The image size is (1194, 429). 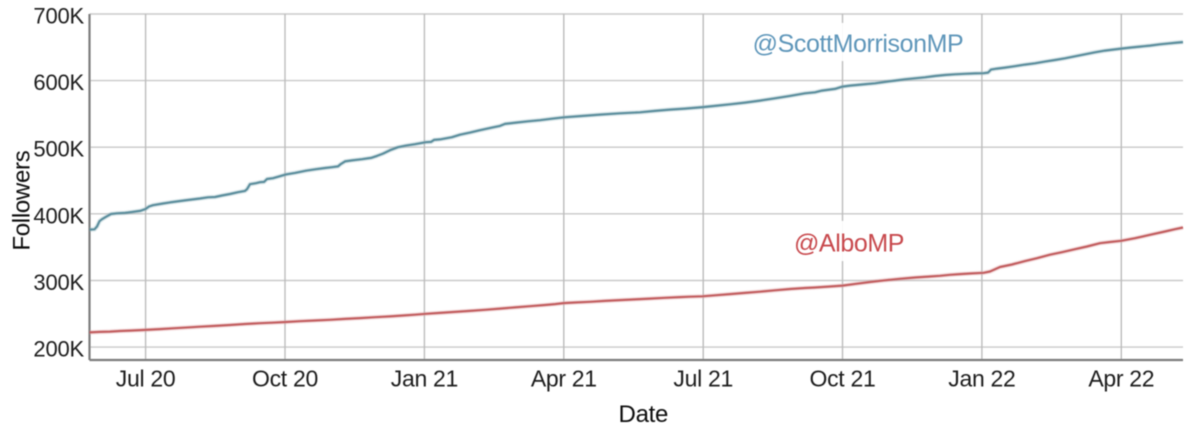 What do you see at coordinates (424, 379) in the screenshot?
I see `svg-text: Jan 21` at bounding box center [424, 379].